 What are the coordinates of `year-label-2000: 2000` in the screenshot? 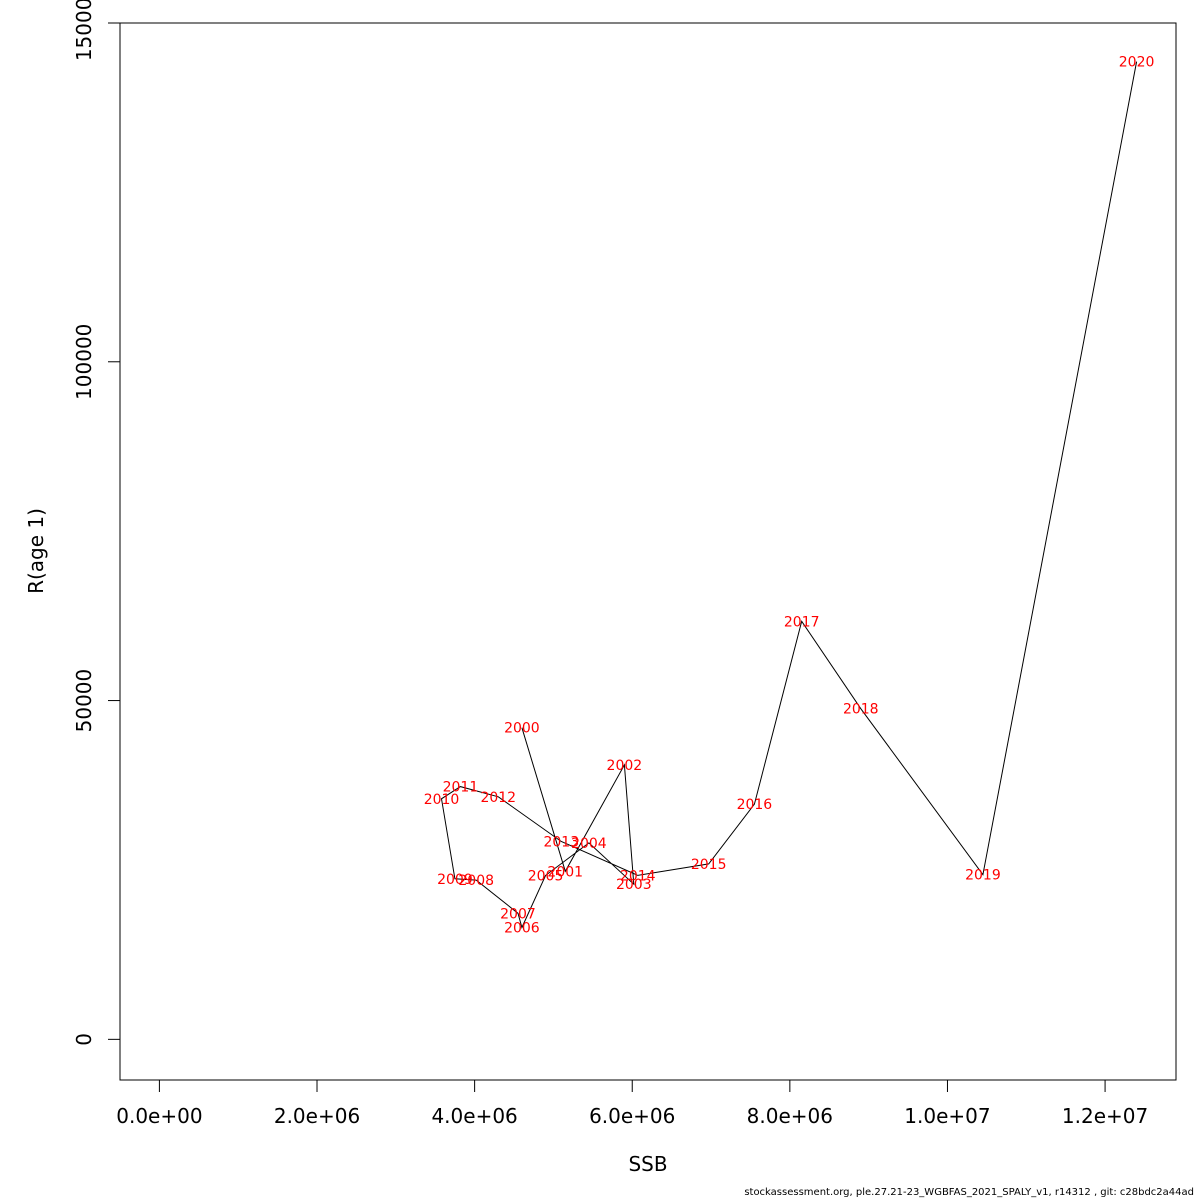 It's located at (522, 729).